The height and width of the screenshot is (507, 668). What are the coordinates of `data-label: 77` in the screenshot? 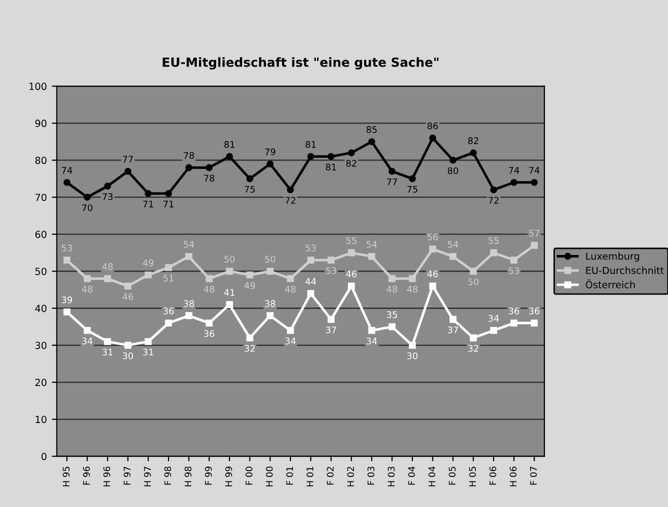 It's located at (392, 182).